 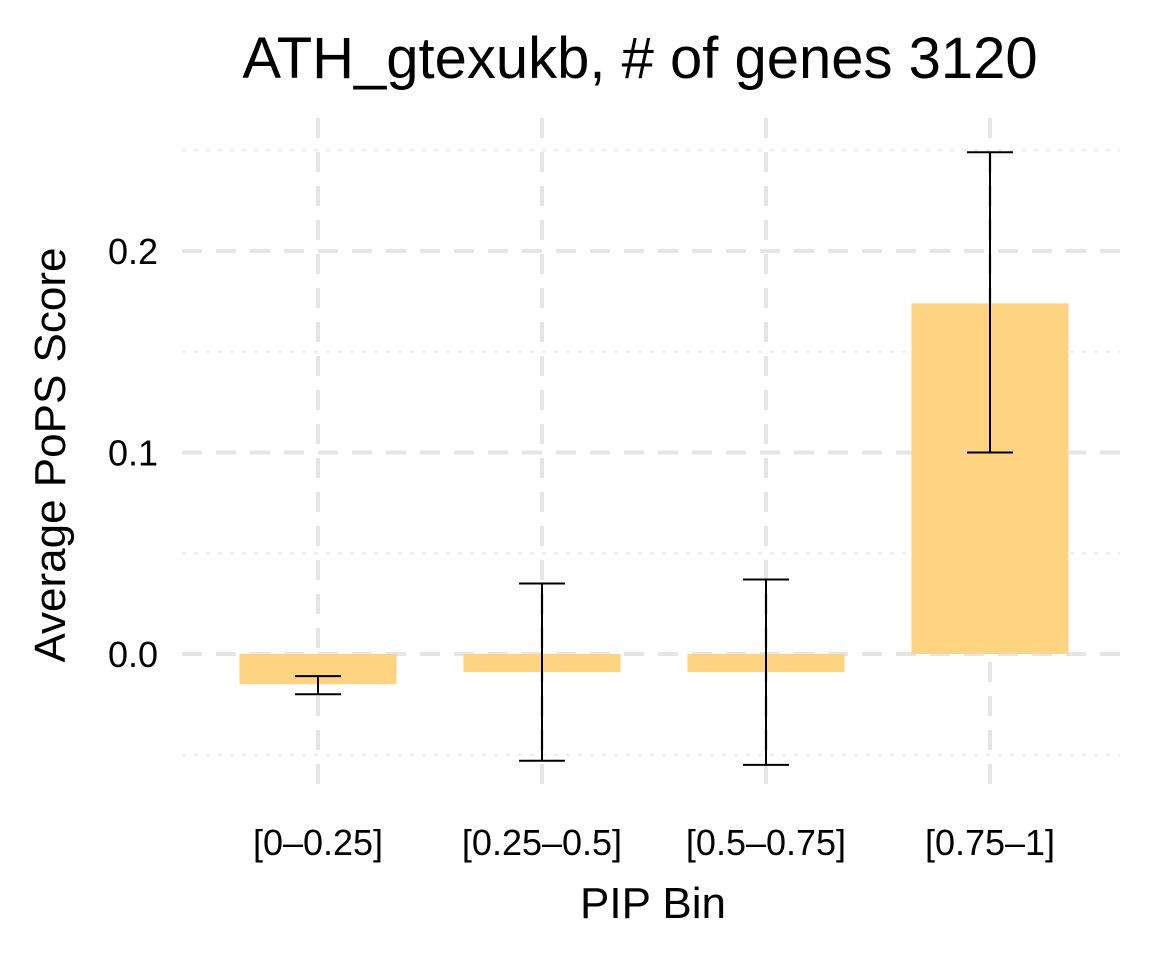 I want to click on y-tick-label: 0.1, so click(x=133, y=453).